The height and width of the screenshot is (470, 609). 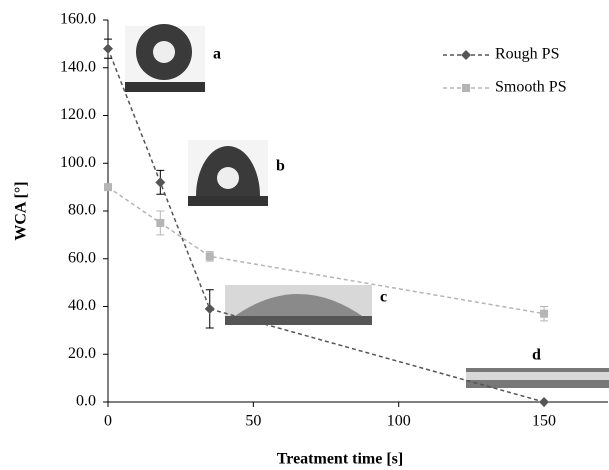 I want to click on inset-d-film, so click(x=537, y=376).